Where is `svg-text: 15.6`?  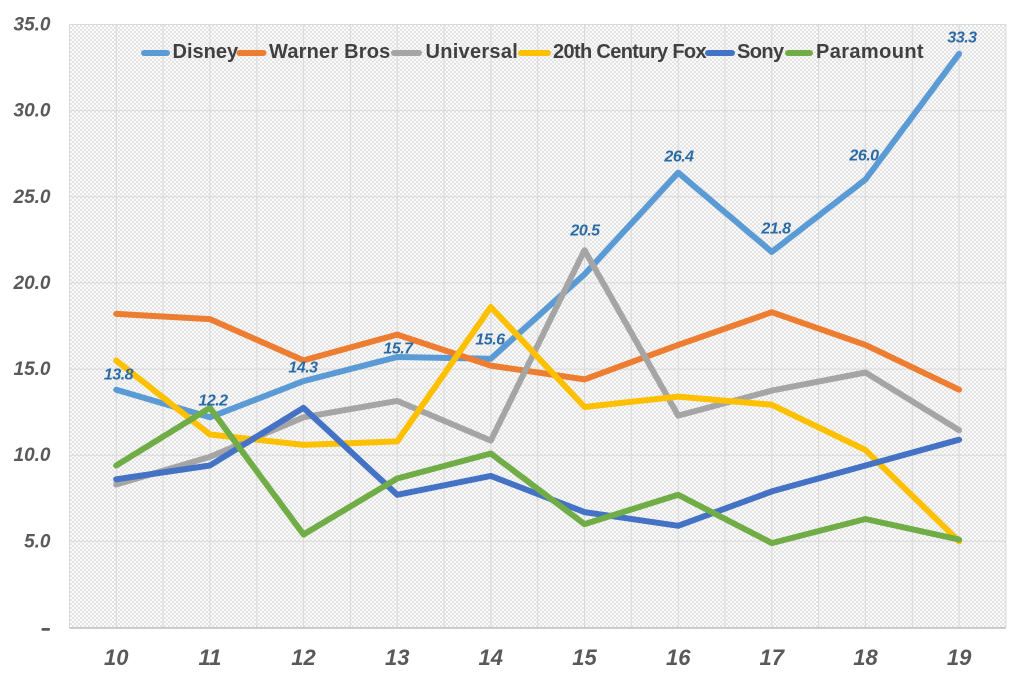
svg-text: 15.6 is located at coordinates (490, 340).